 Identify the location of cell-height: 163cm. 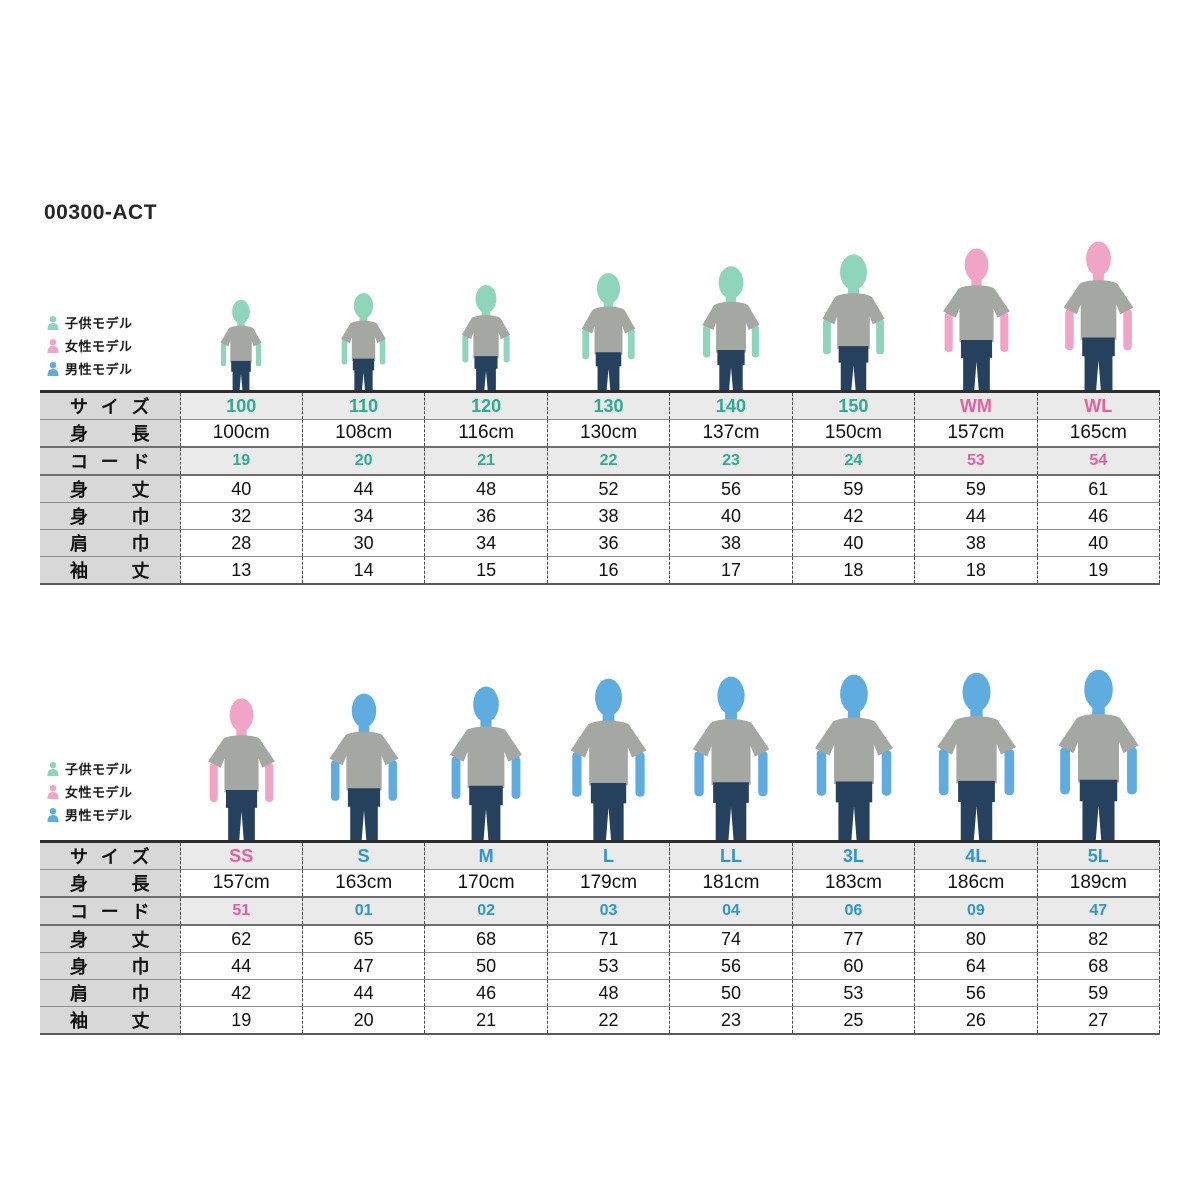
(363, 883).